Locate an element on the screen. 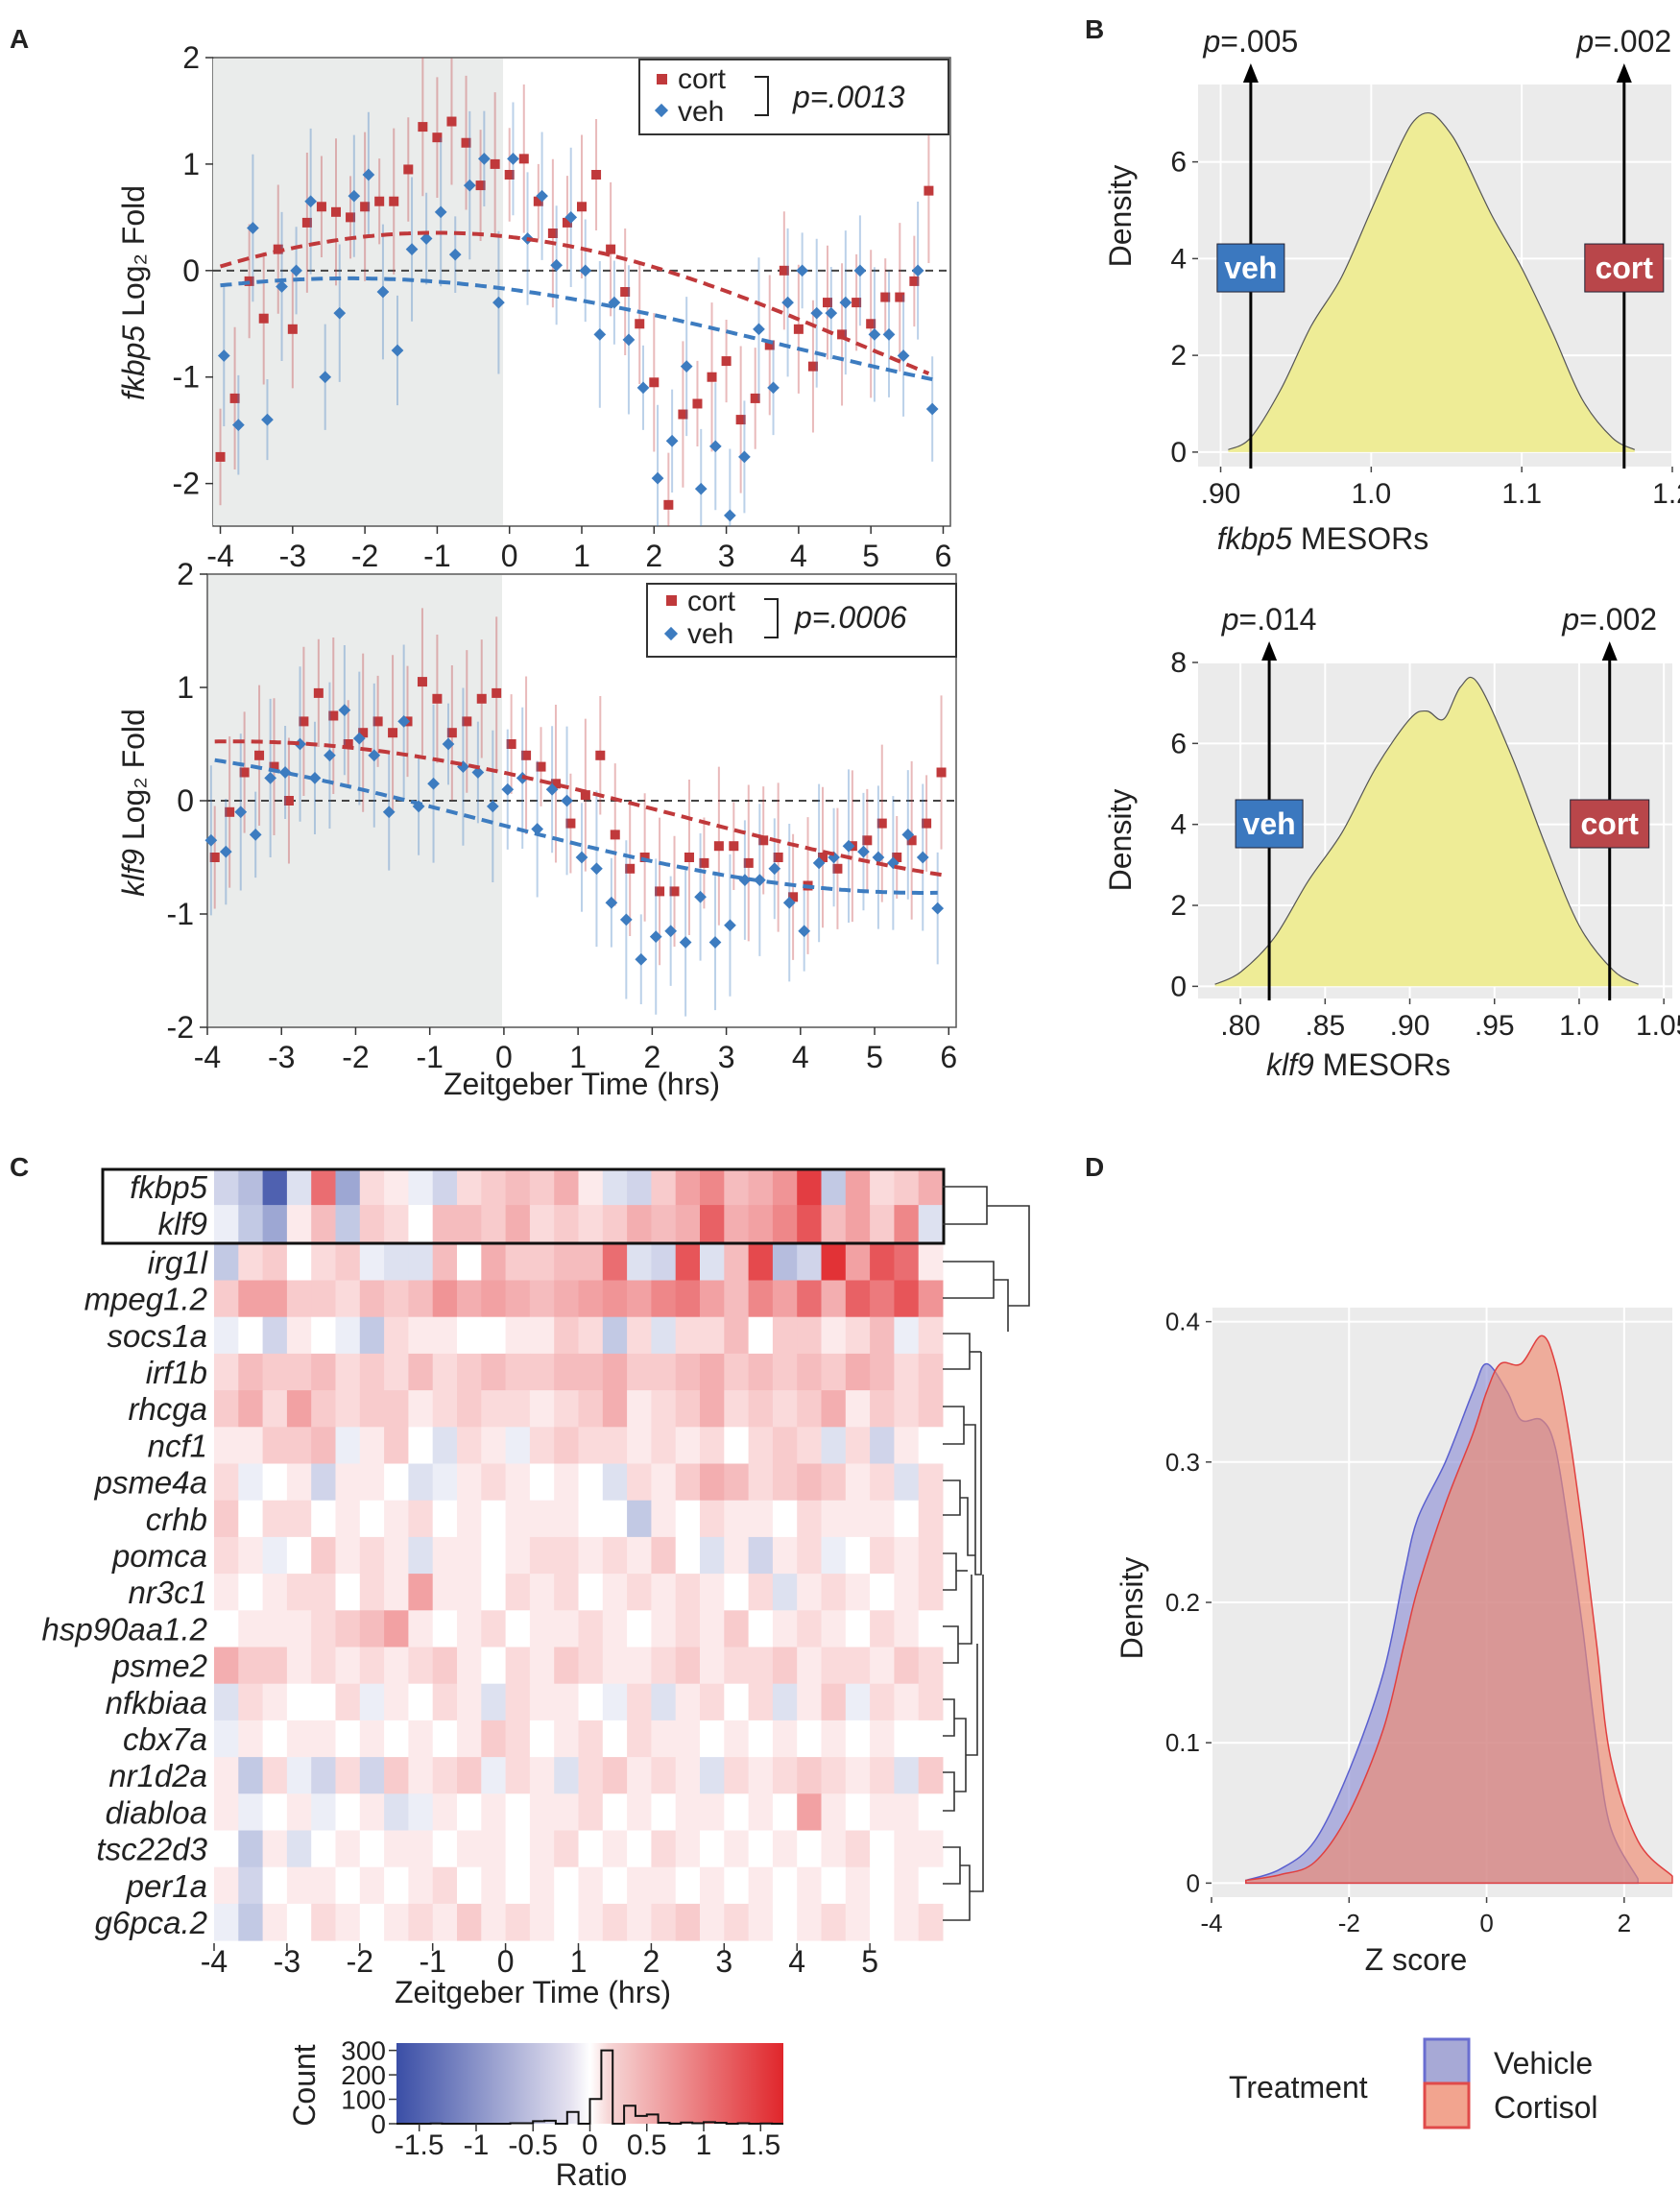  veh-label-text: veh is located at coordinates (1250, 268).